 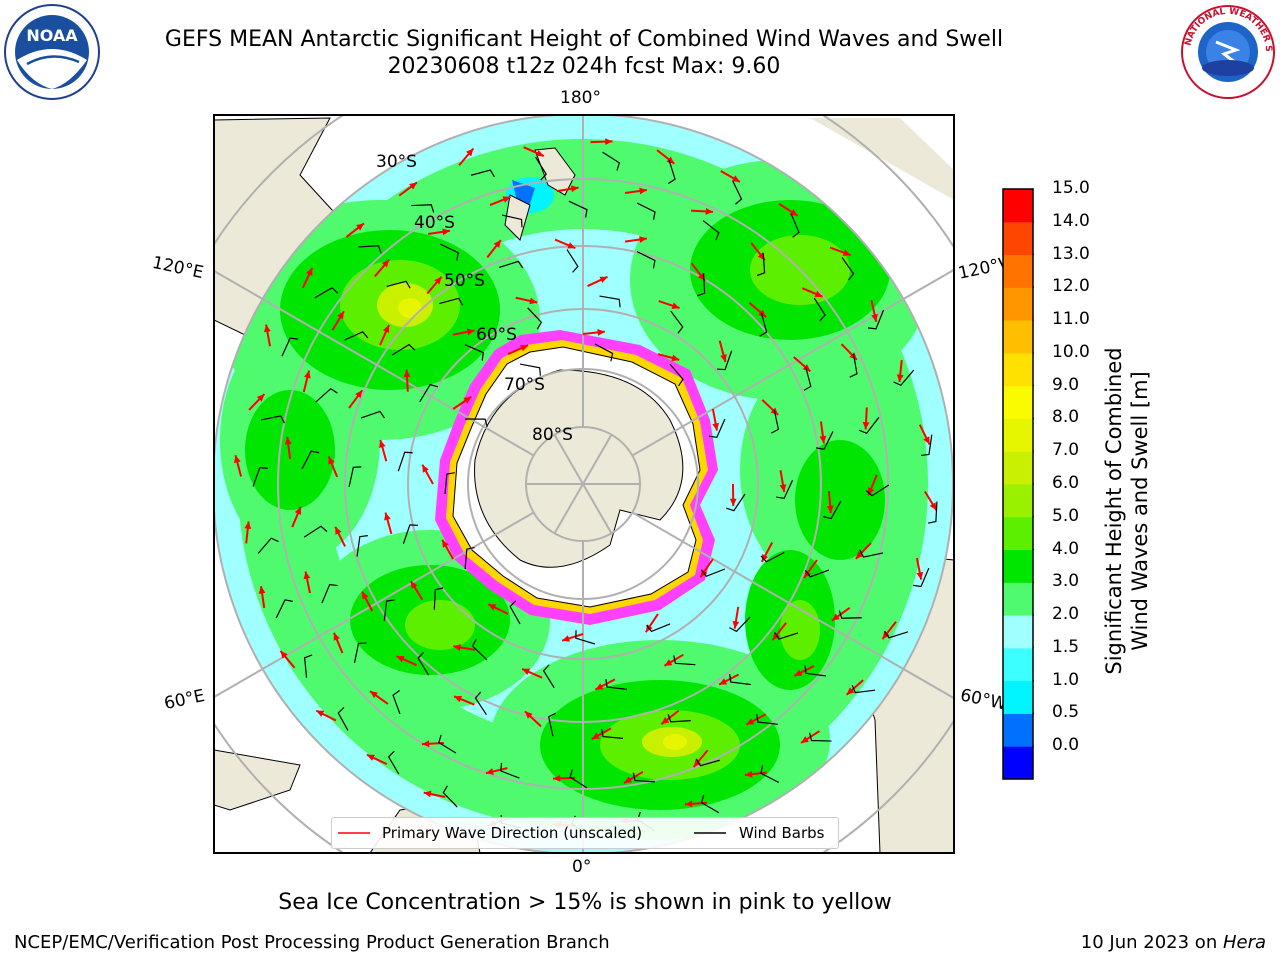 What do you see at coordinates (580, 98) in the screenshot?
I see `lon-label-180: 180°` at bounding box center [580, 98].